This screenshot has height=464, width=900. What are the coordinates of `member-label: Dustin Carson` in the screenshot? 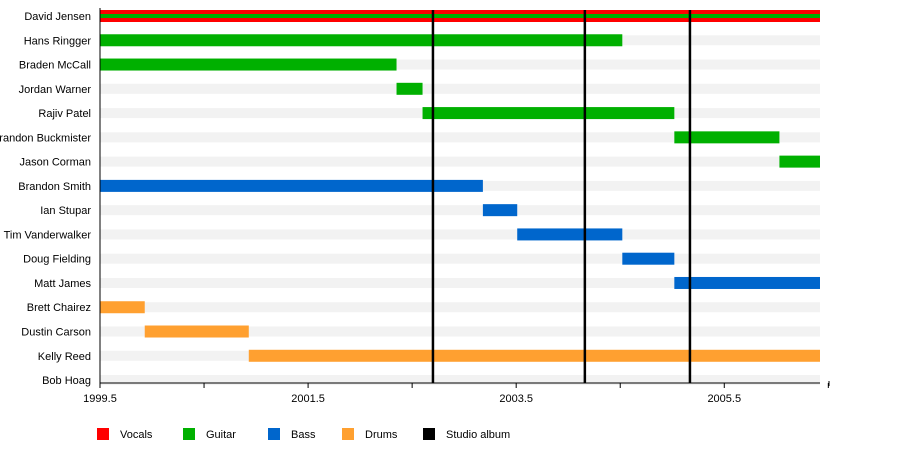 It's located at (56, 333).